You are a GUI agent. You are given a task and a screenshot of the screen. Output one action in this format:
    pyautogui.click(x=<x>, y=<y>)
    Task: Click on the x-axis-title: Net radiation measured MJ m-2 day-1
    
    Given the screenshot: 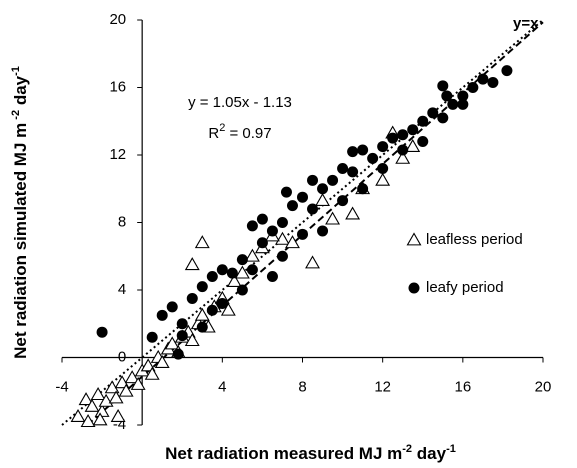 What is the action you would take?
    pyautogui.click(x=310, y=453)
    